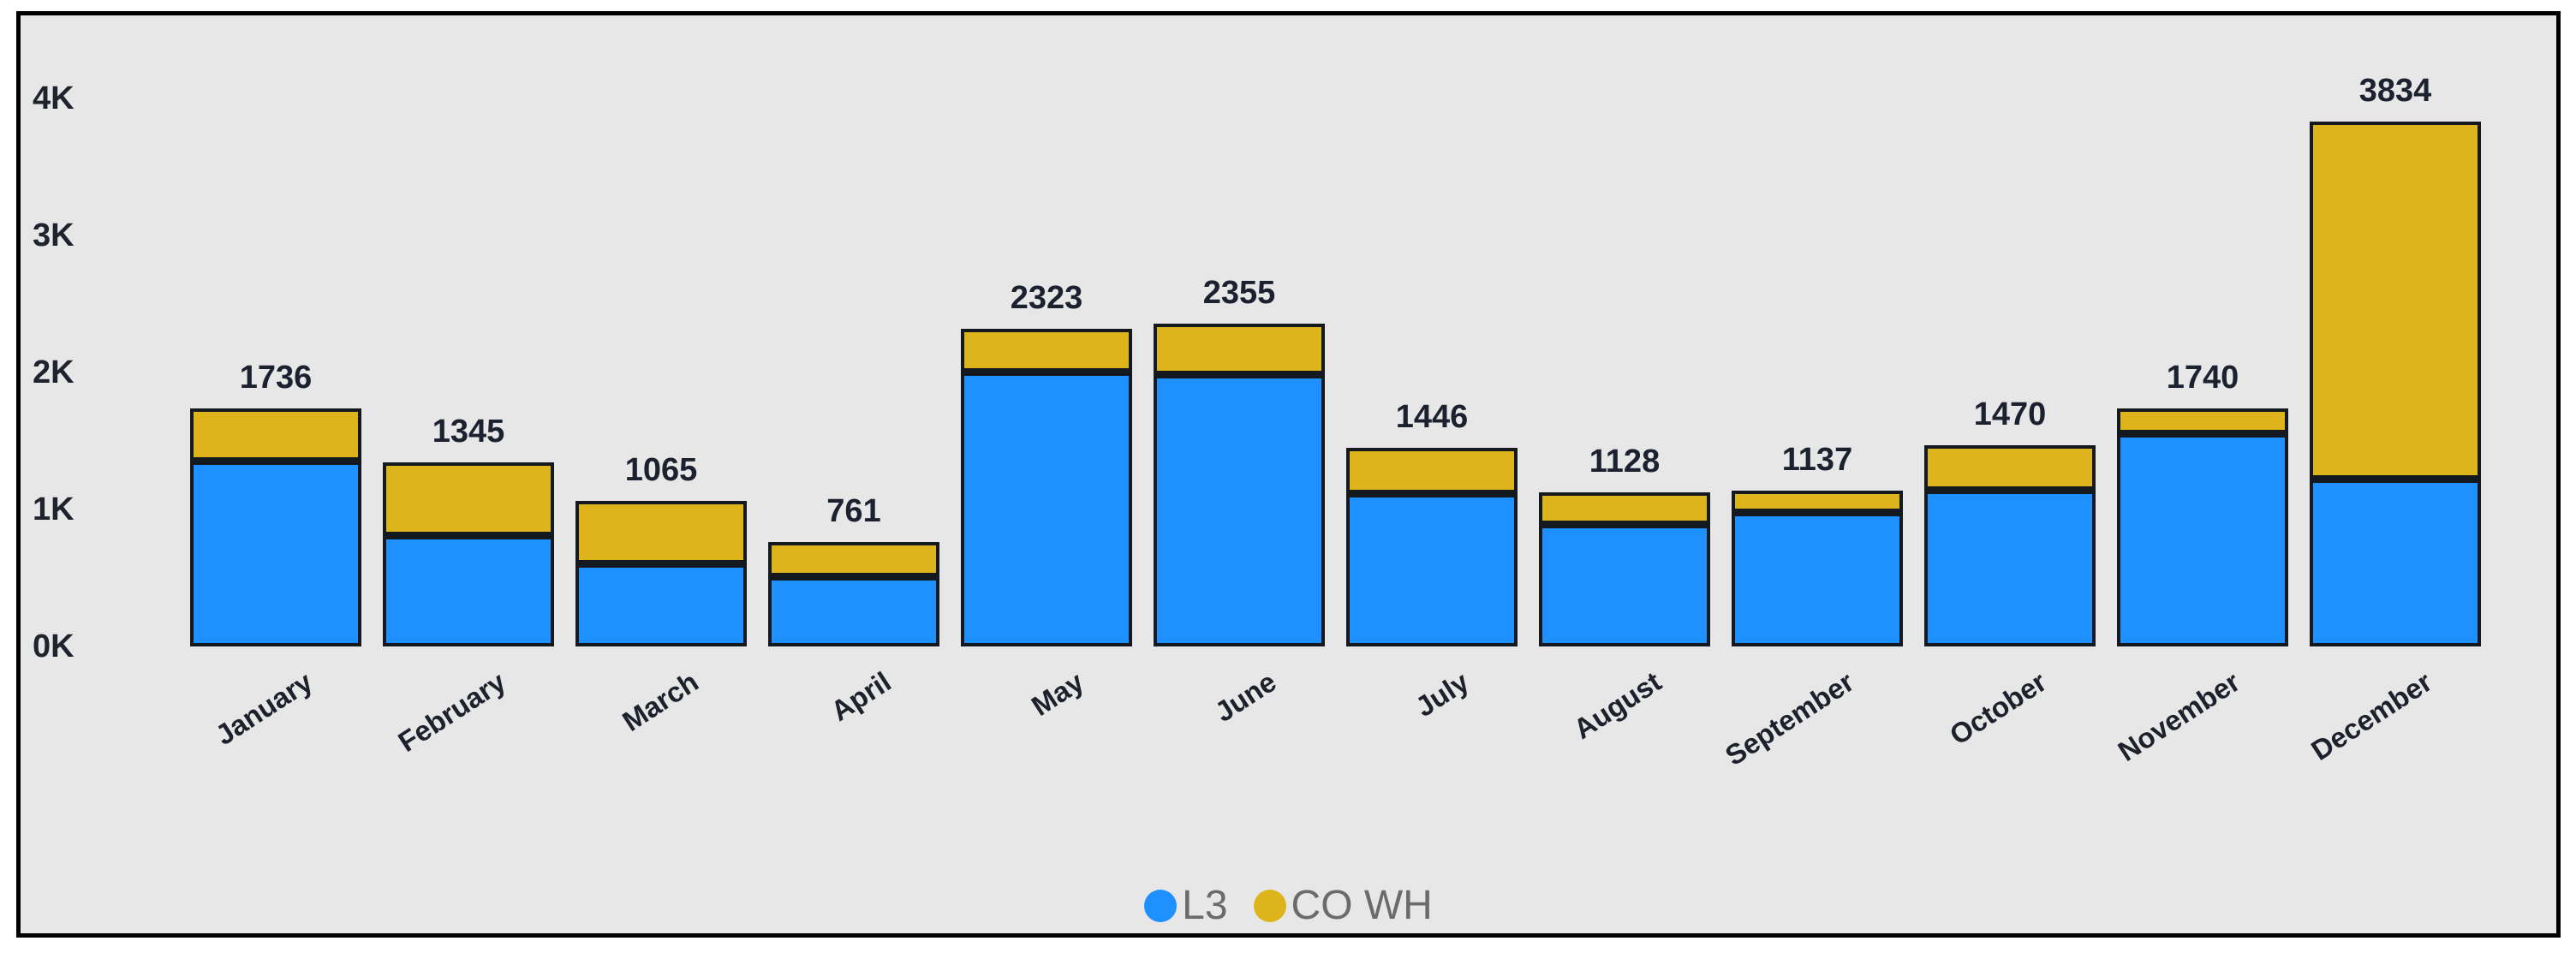 This screenshot has height=953, width=2576. I want to click on bar-january, so click(275, 527).